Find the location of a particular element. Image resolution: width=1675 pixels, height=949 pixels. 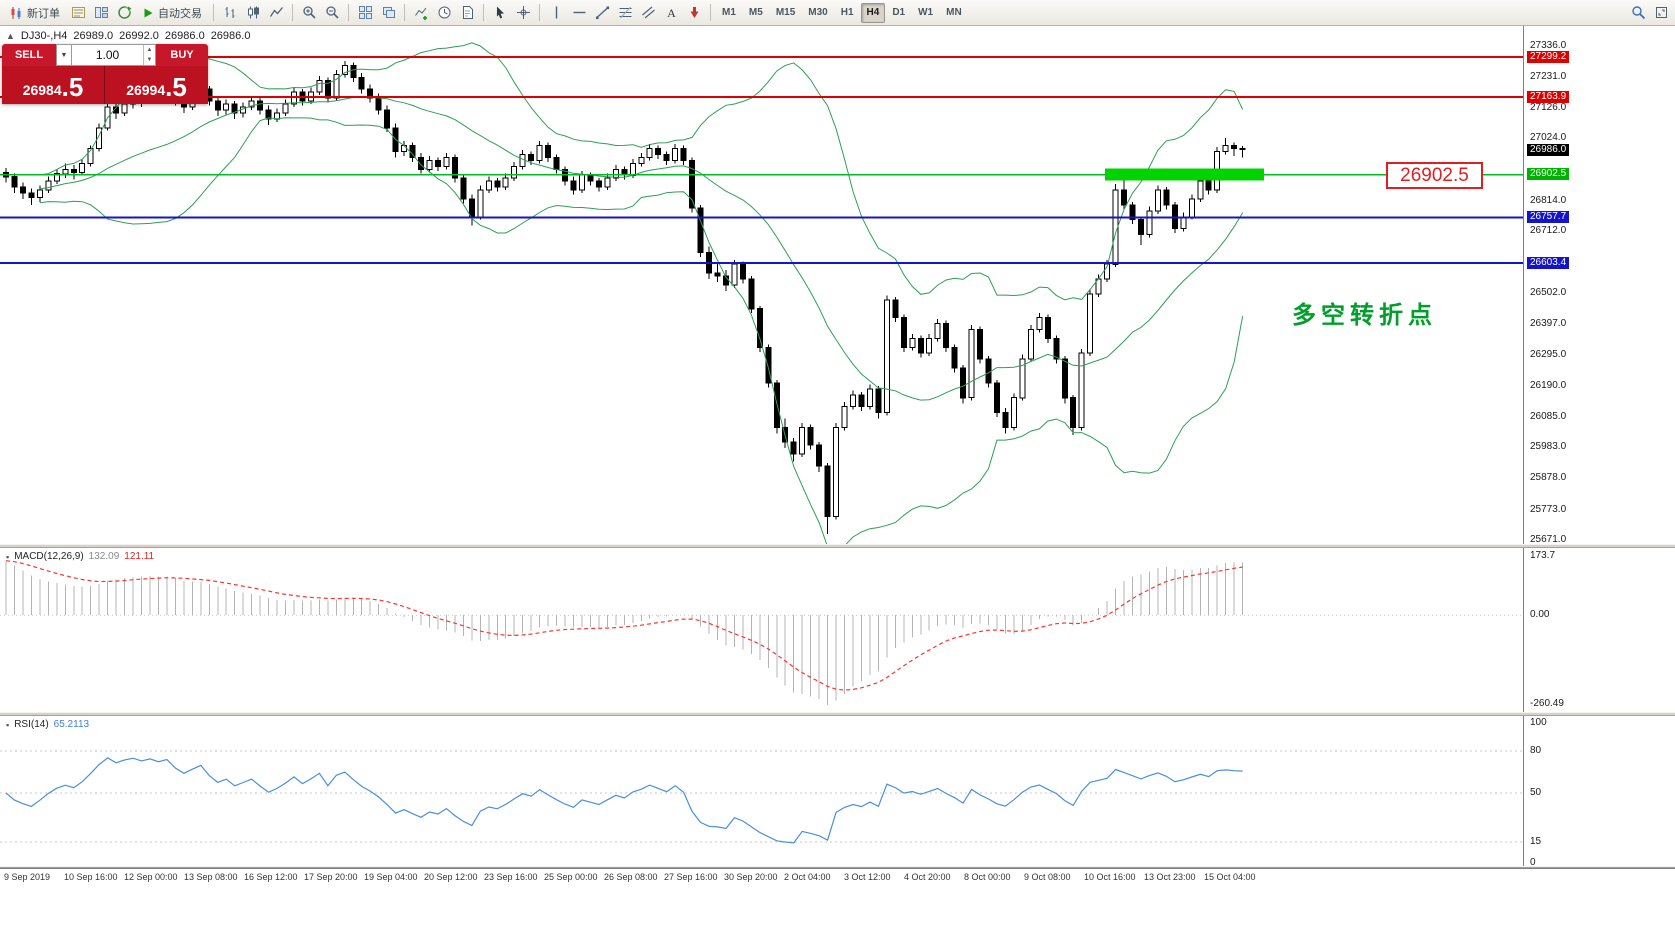

rsi-chart is located at coordinates (761, 791).